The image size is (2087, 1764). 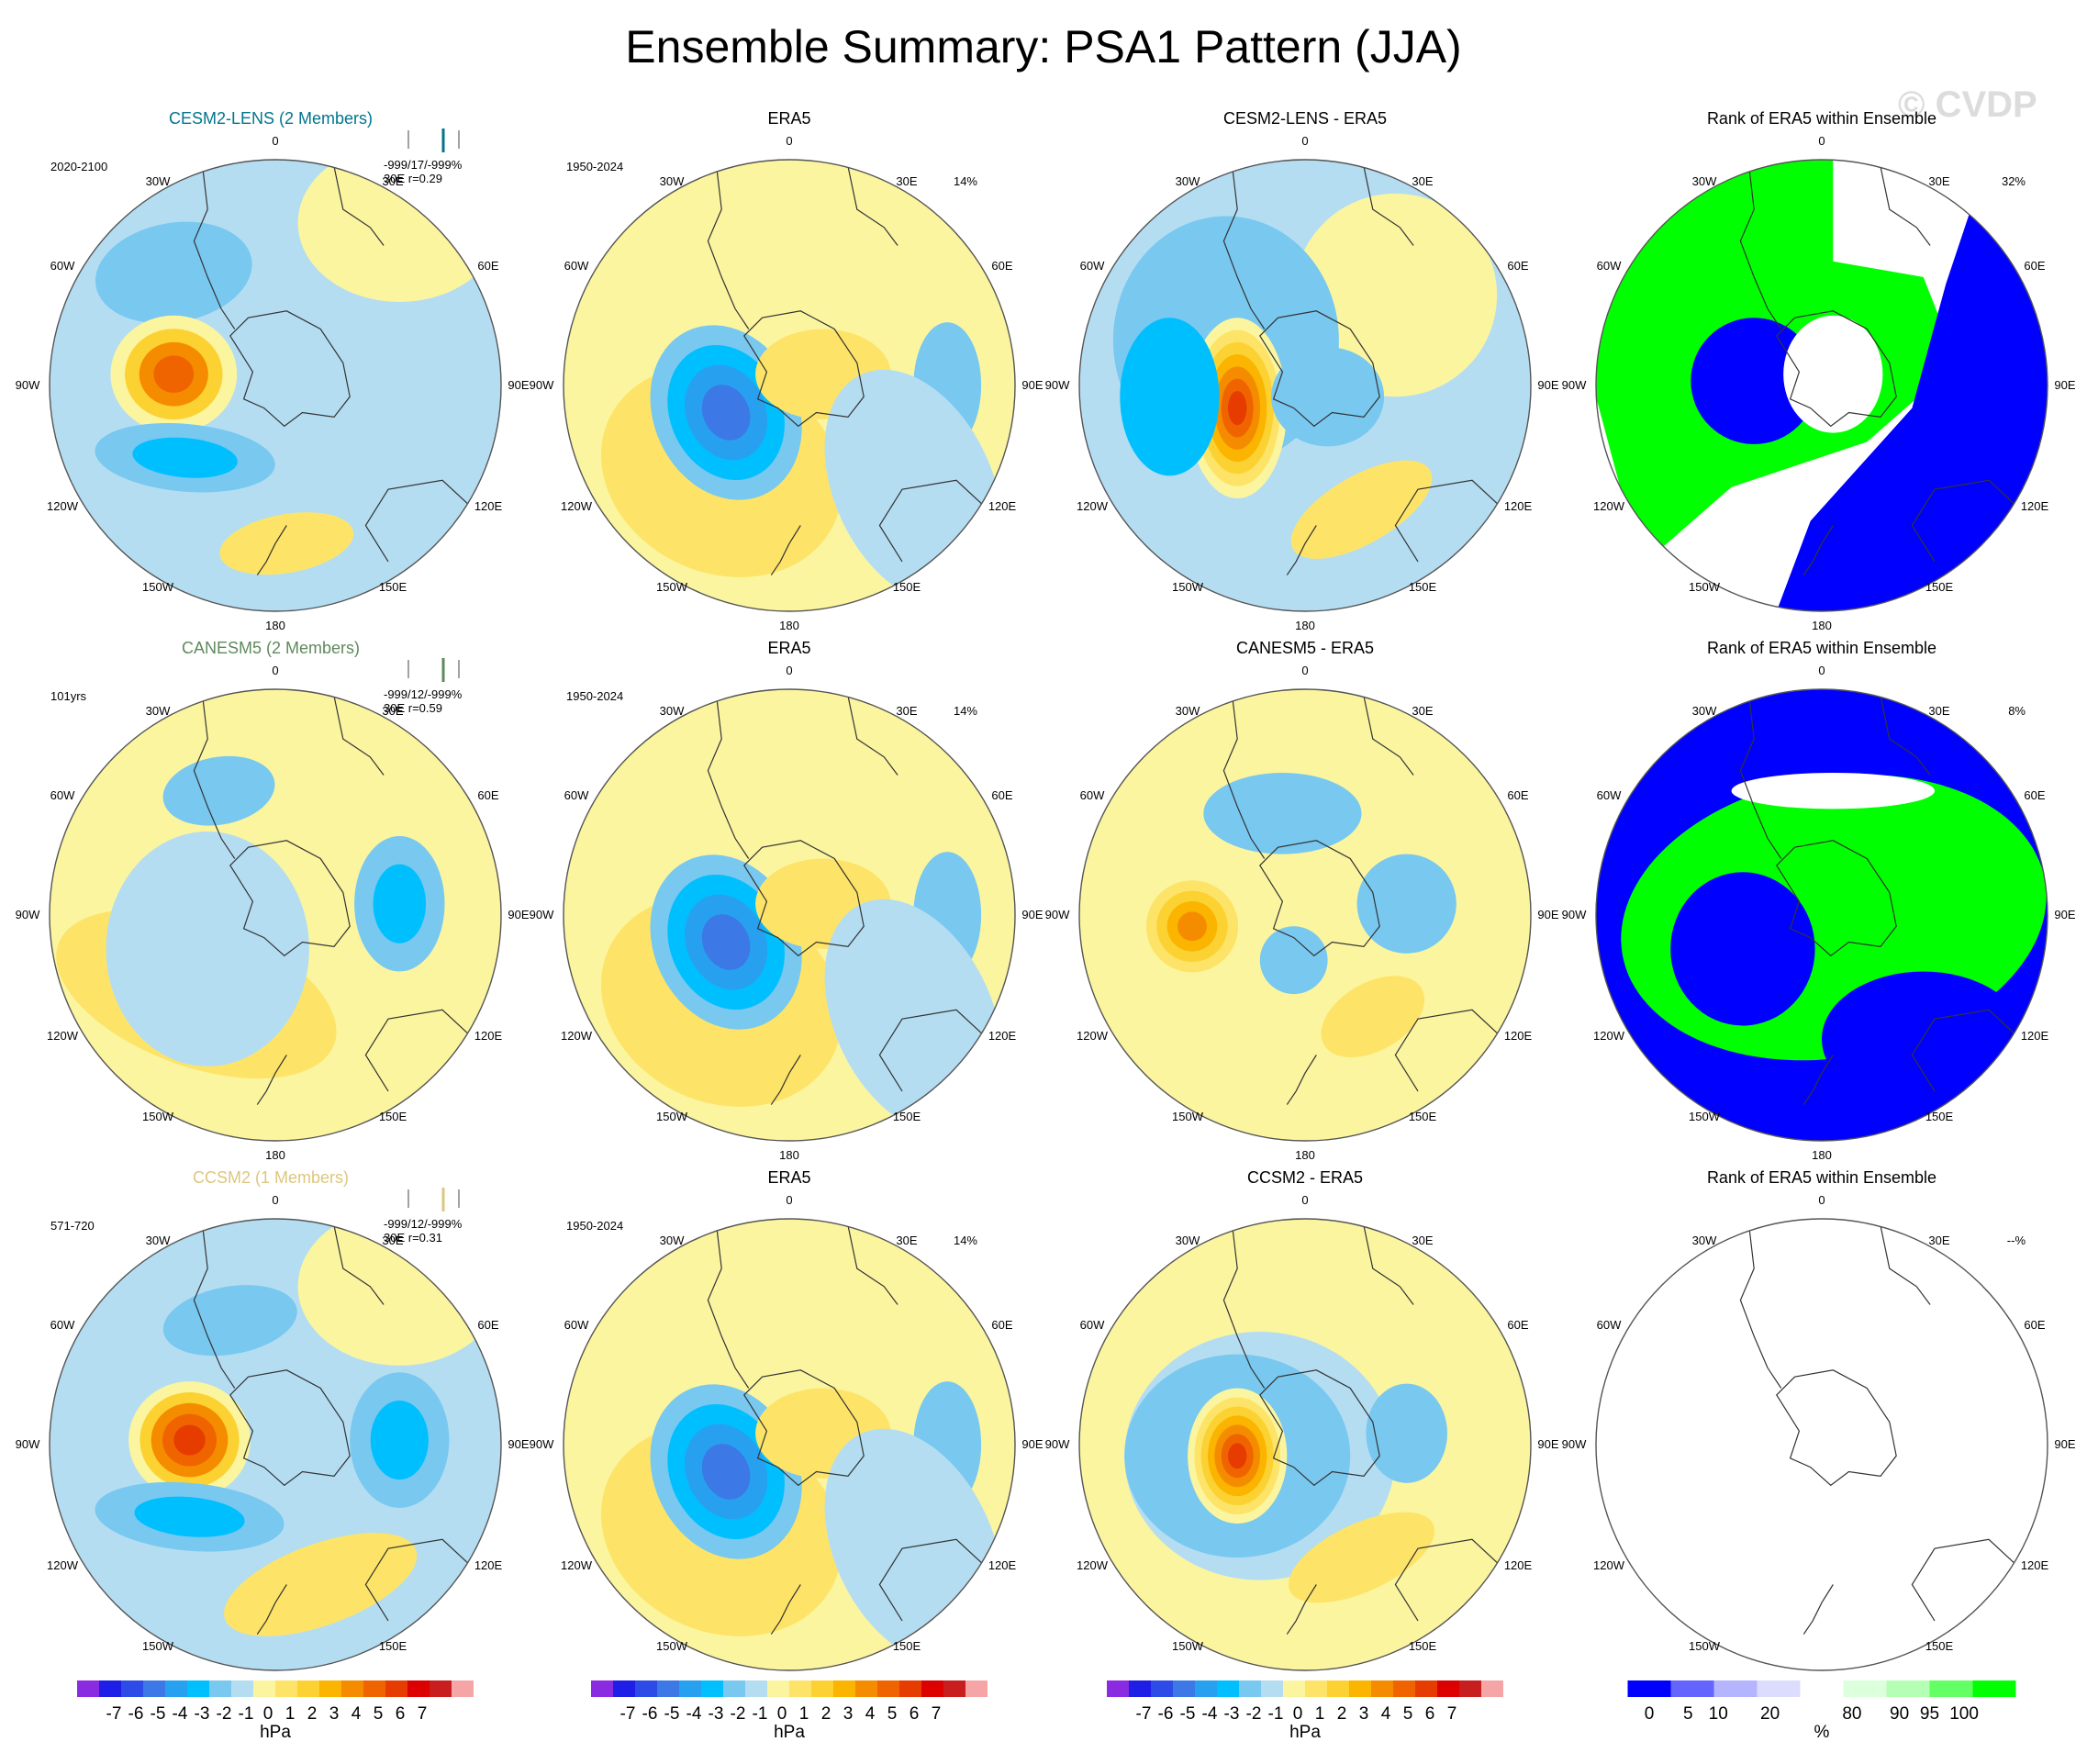 I want to click on colorbar-tick: 20, so click(x=1770, y=1714).